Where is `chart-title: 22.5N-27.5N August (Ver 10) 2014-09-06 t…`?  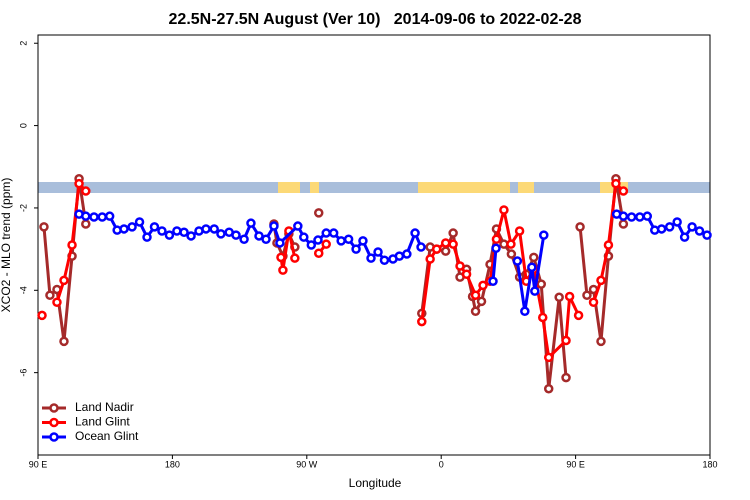 chart-title: 22.5N-27.5N August (Ver 10) 2014-09-06 t… is located at coordinates (375, 19).